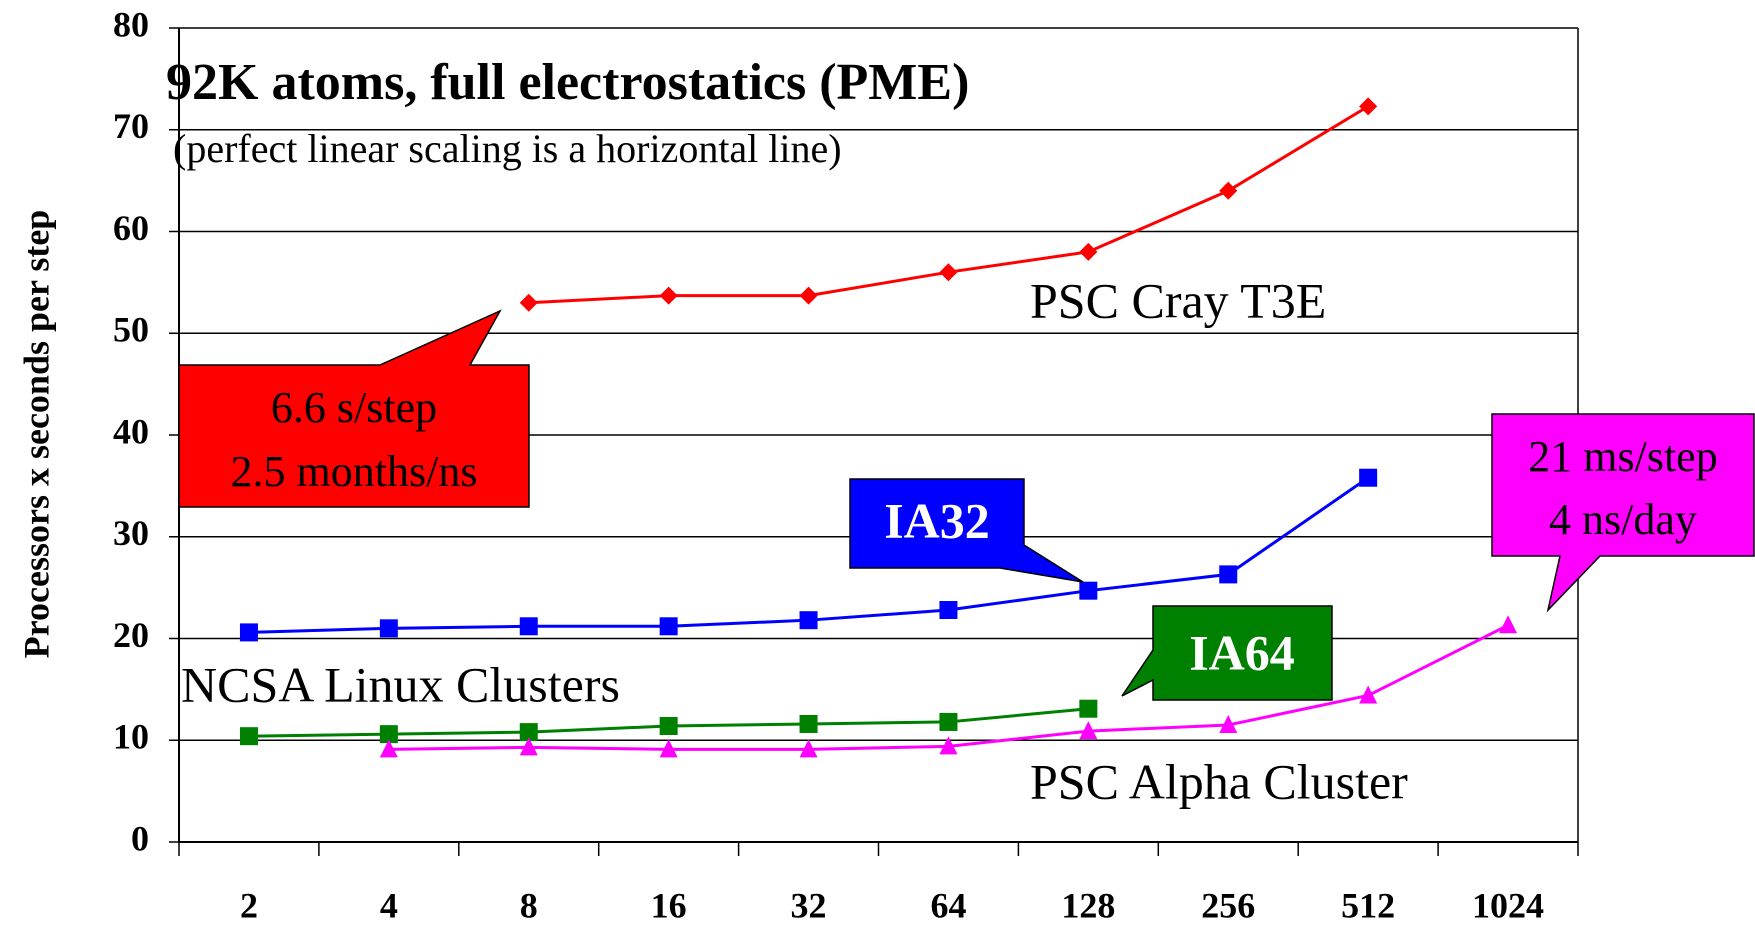 The image size is (1755, 933). What do you see at coordinates (1622, 456) in the screenshot?
I see `callout-text: 21 ms/step` at bounding box center [1622, 456].